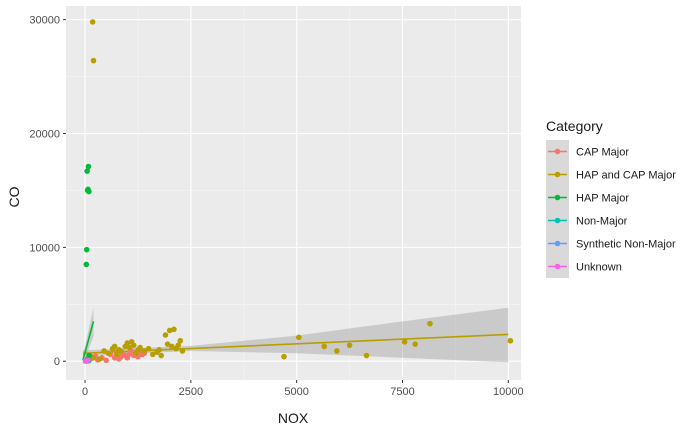 This screenshot has height=432, width=700. I want to click on legend-item: HAP Major, so click(587, 197).